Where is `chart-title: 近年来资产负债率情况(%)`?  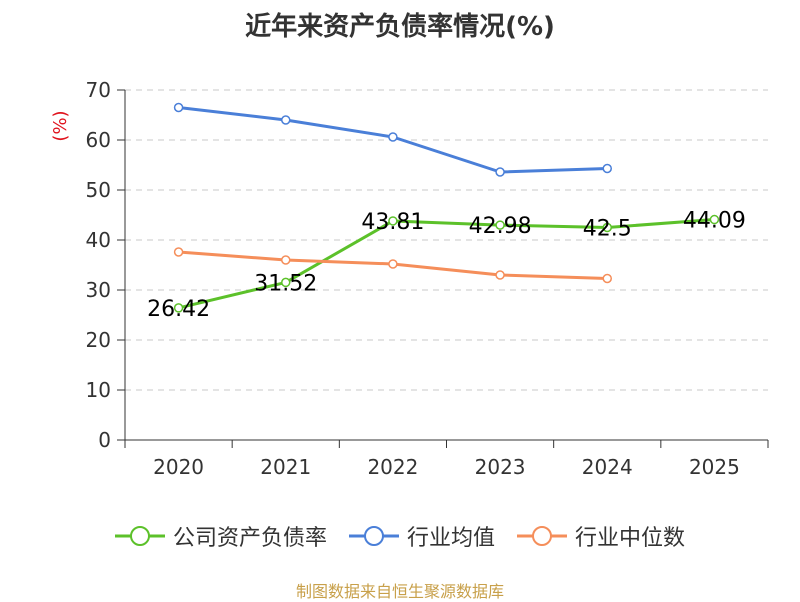
chart-title: 近年来资产负债率情况(%) is located at coordinates (400, 27).